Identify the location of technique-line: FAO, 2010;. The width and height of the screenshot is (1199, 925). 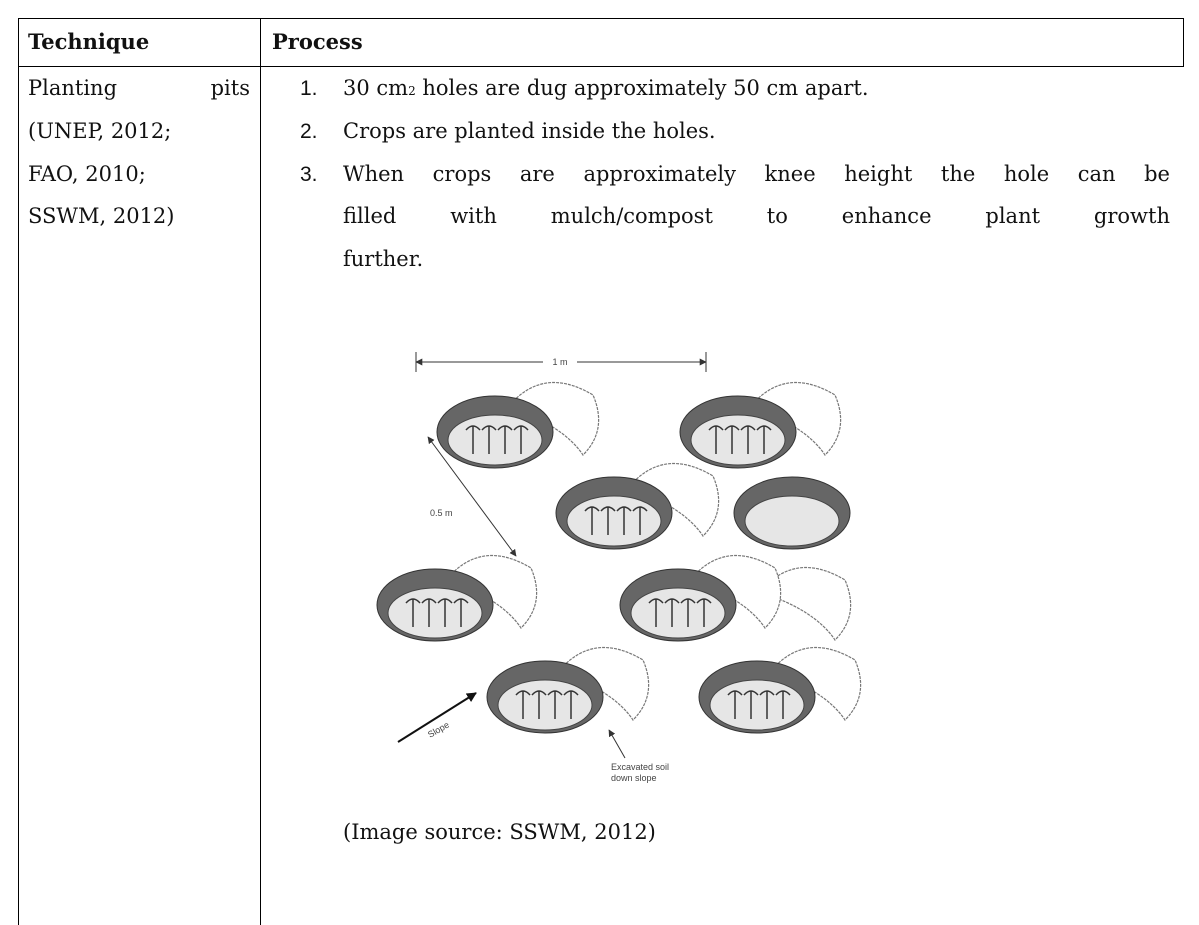
(87, 174).